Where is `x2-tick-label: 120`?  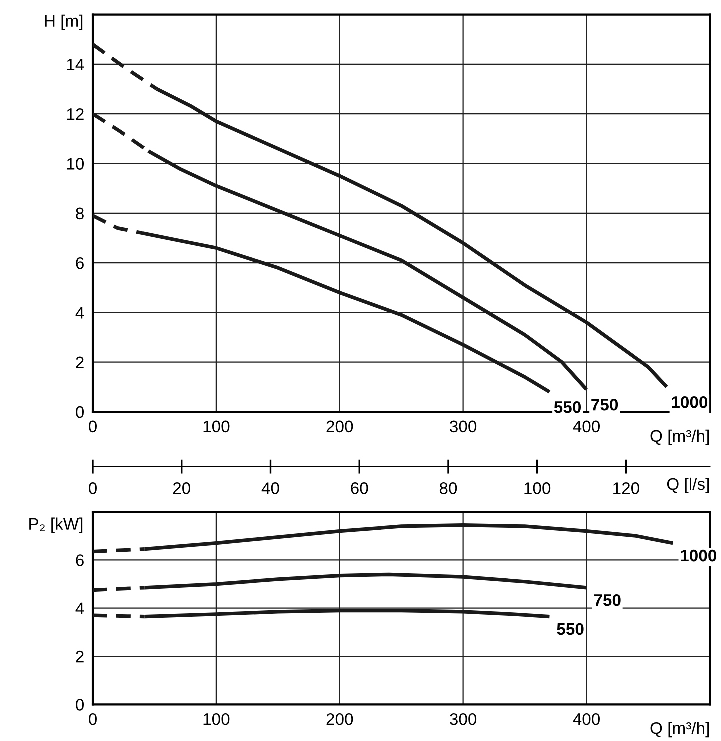 x2-tick-label: 120 is located at coordinates (627, 488).